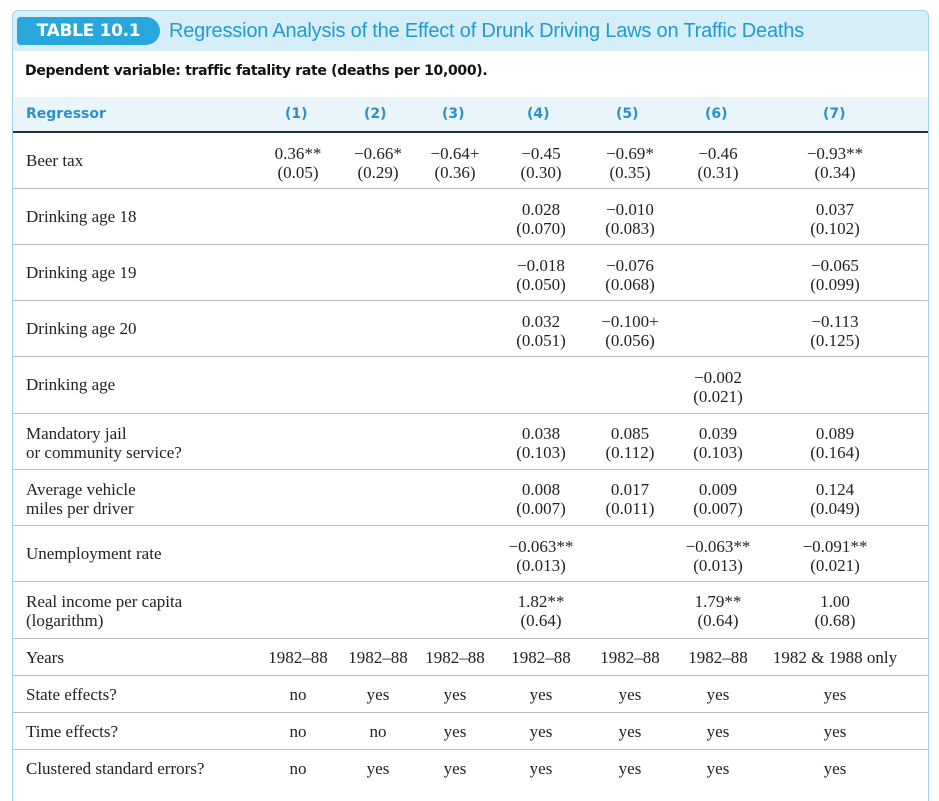  Describe the element at coordinates (630, 657) in the screenshot. I see `cell-years-5: 1982–88` at that location.